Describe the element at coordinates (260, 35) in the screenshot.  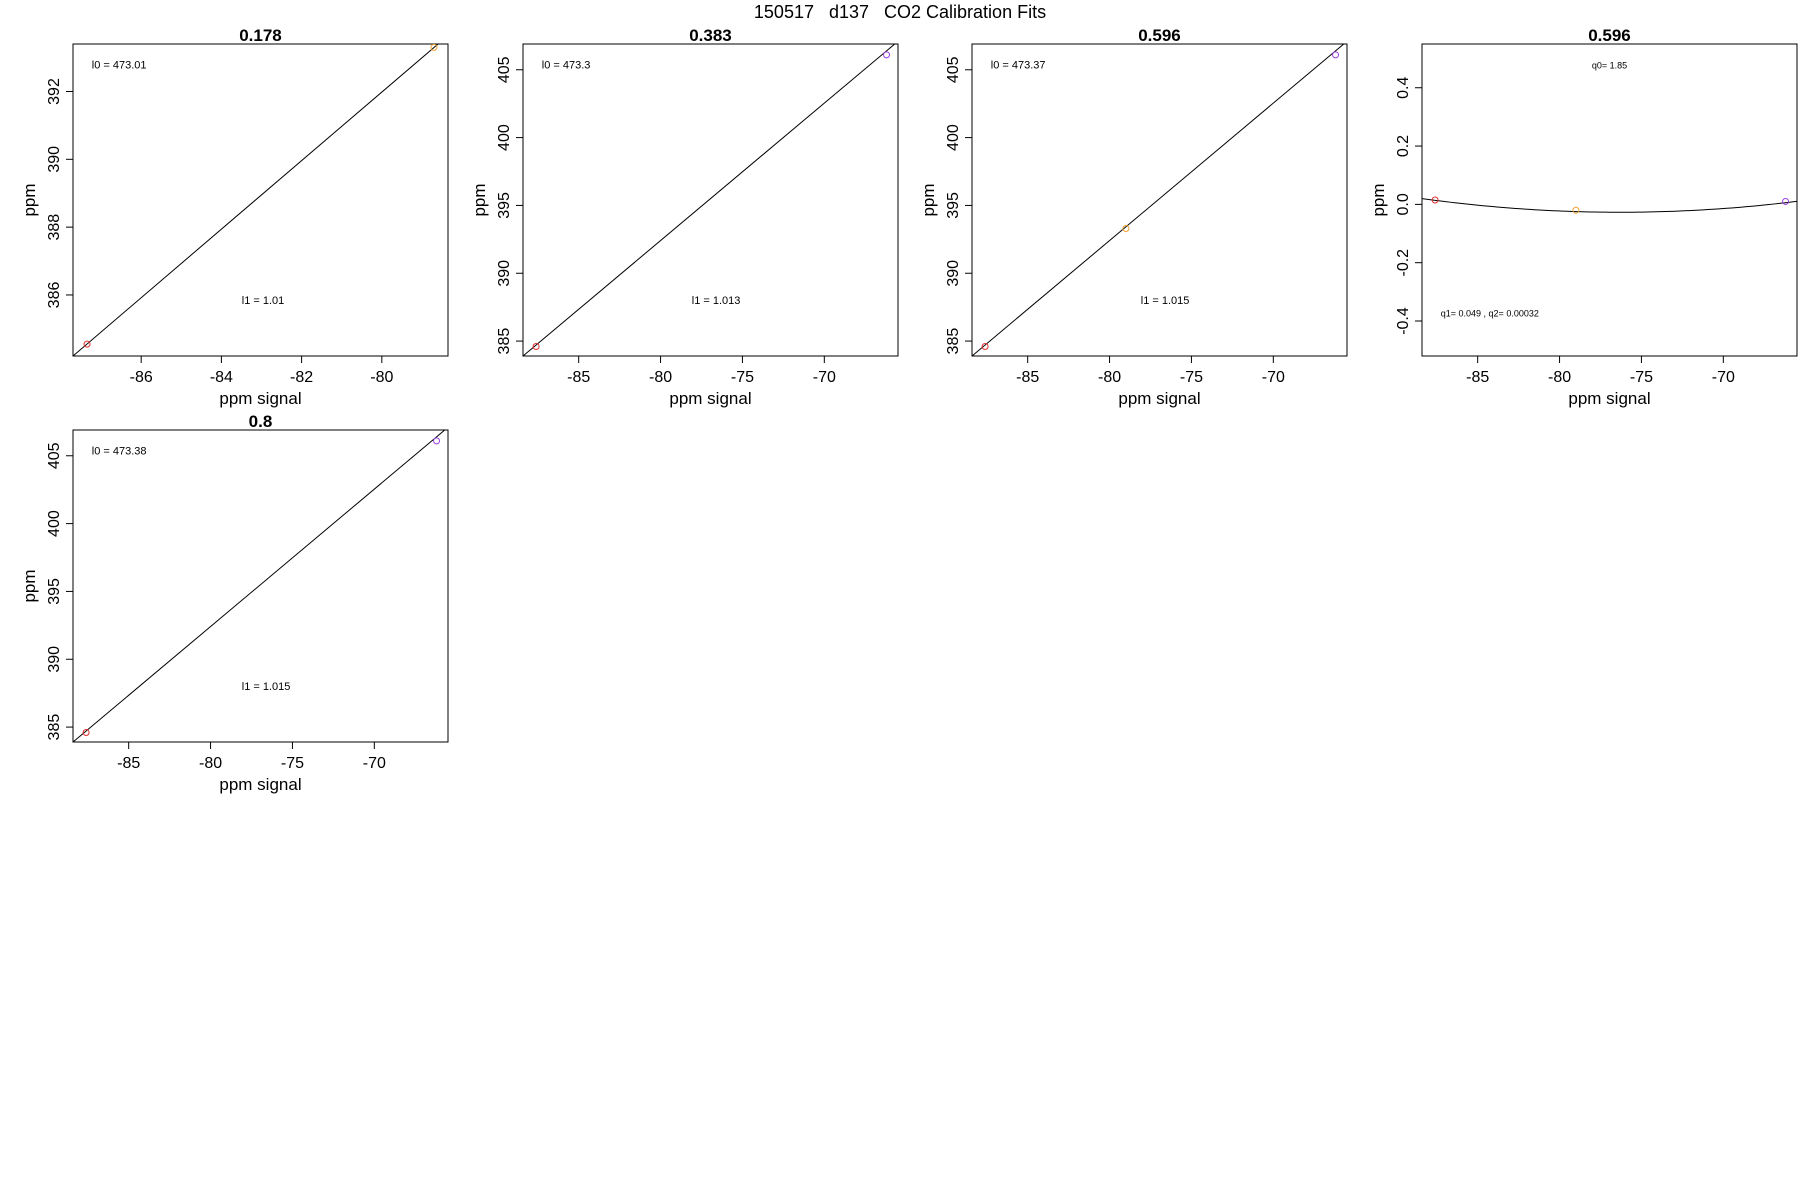
I see `chart-title: 0.178` at that location.